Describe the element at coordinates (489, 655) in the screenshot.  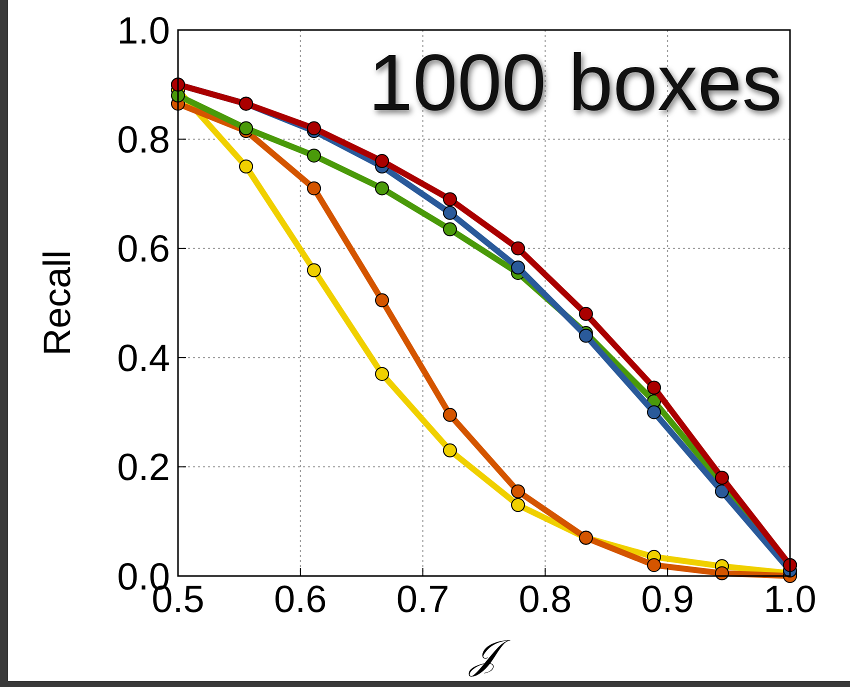
I see `x-axis-title: 𝒥` at that location.